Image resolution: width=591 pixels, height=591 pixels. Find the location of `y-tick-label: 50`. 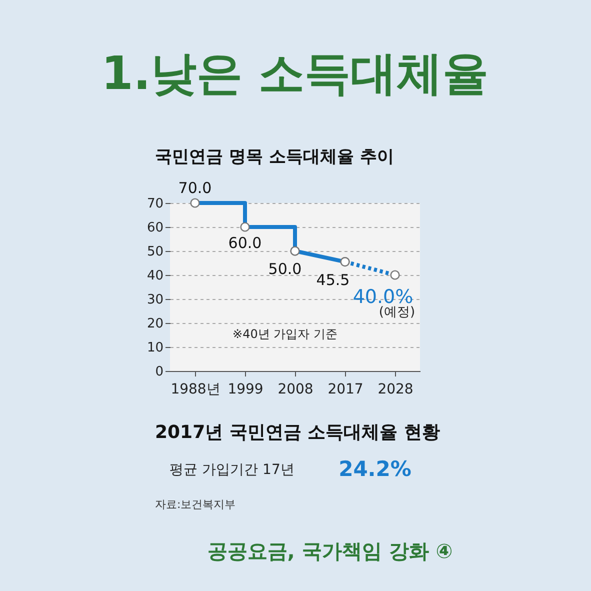

y-tick-label: 50 is located at coordinates (155, 252).